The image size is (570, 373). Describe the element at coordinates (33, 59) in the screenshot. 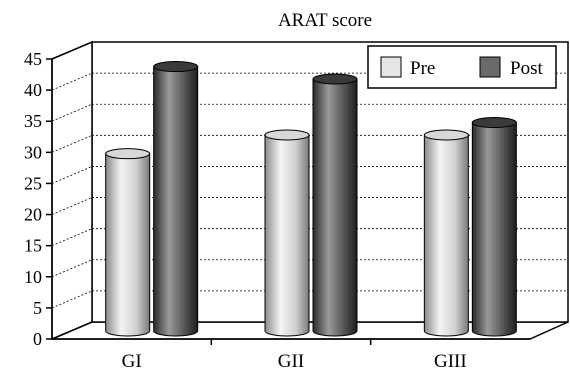

I see `y-tick-label: 45` at that location.